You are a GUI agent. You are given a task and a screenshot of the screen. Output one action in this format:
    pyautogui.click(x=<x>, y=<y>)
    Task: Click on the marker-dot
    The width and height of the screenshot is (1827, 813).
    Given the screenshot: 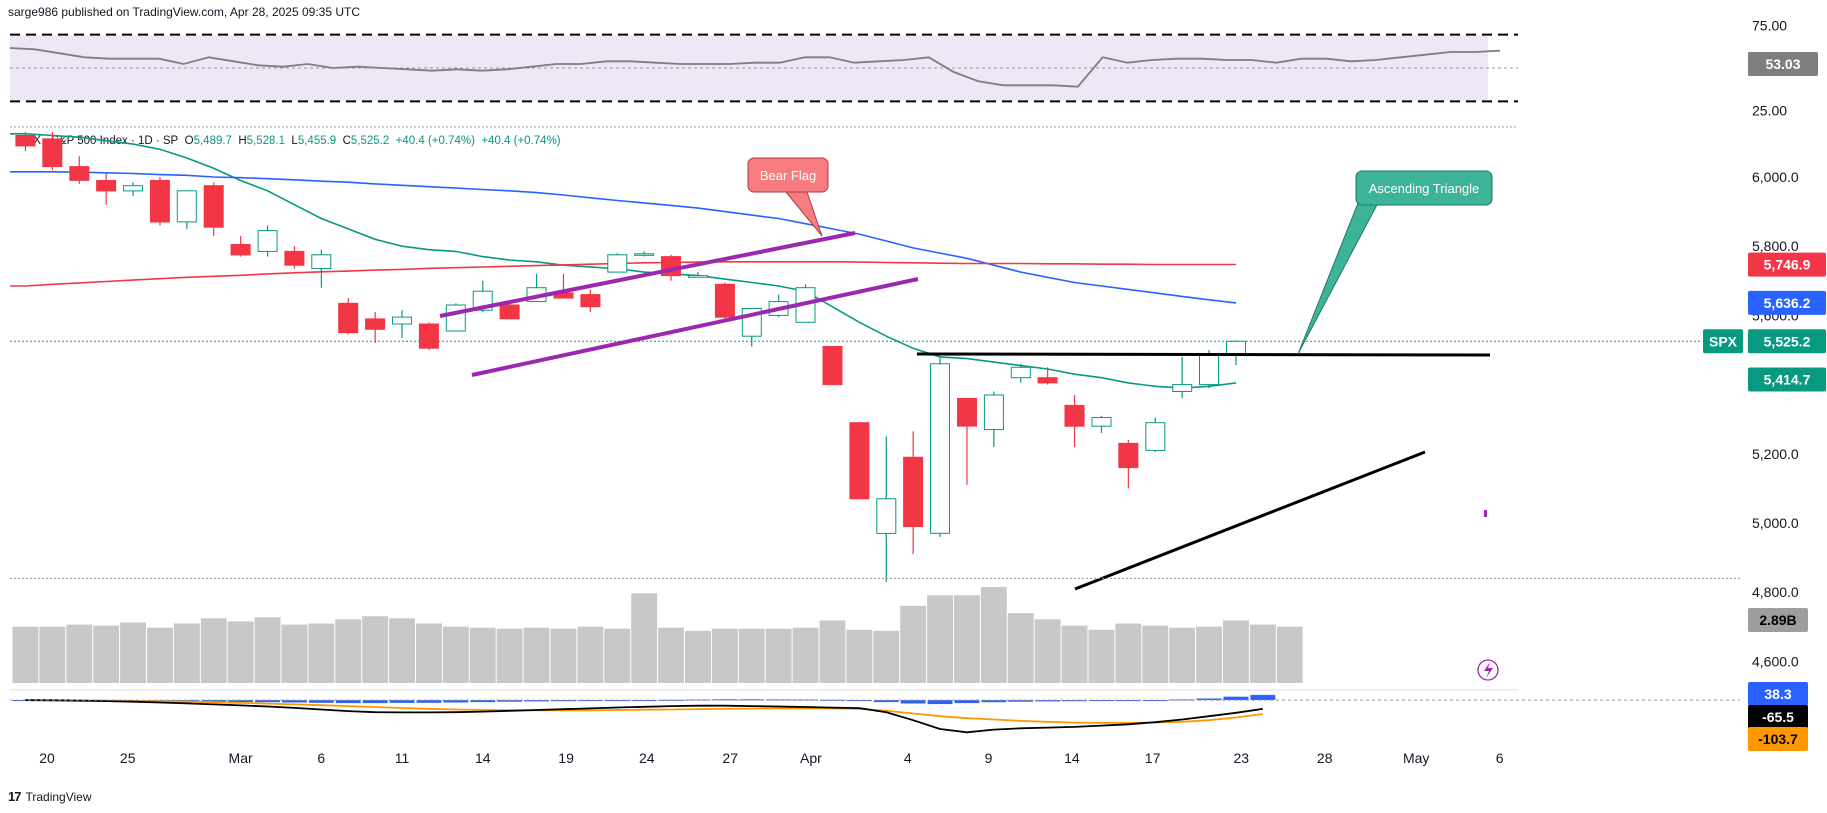 What is the action you would take?
    pyautogui.click(x=1485, y=513)
    